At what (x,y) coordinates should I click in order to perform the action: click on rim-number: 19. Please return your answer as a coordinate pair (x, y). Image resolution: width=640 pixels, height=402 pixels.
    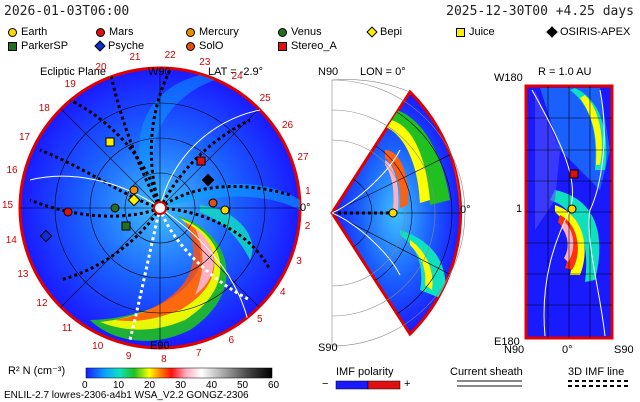
    Looking at the image, I should click on (70, 85).